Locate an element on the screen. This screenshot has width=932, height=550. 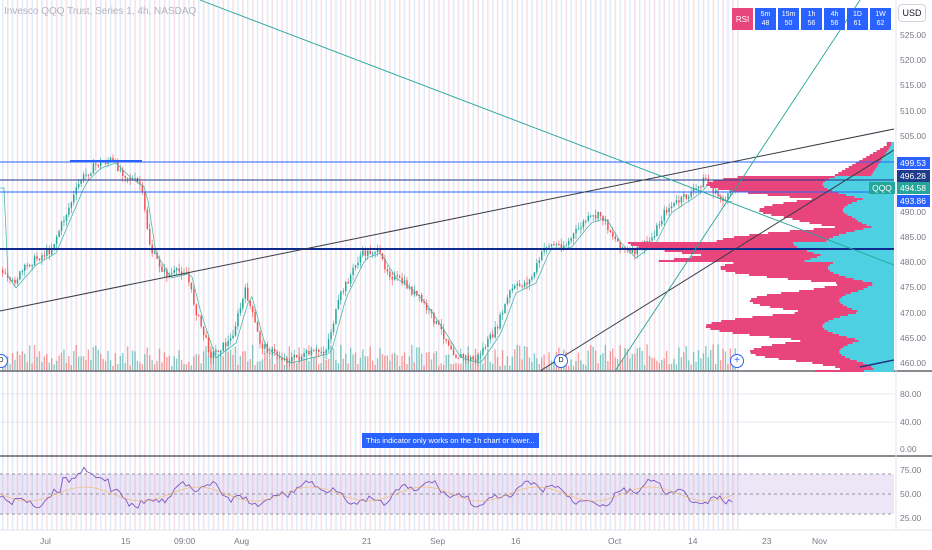
currency-button: USD is located at coordinates (912, 13).